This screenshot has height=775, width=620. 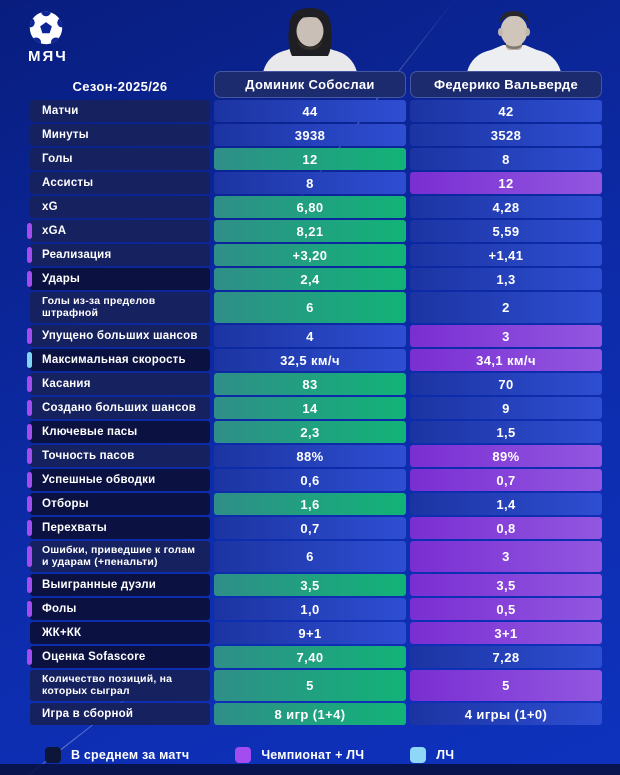 I want to click on stat-row: Перехваты 0,7 0,8, so click(x=314, y=528).